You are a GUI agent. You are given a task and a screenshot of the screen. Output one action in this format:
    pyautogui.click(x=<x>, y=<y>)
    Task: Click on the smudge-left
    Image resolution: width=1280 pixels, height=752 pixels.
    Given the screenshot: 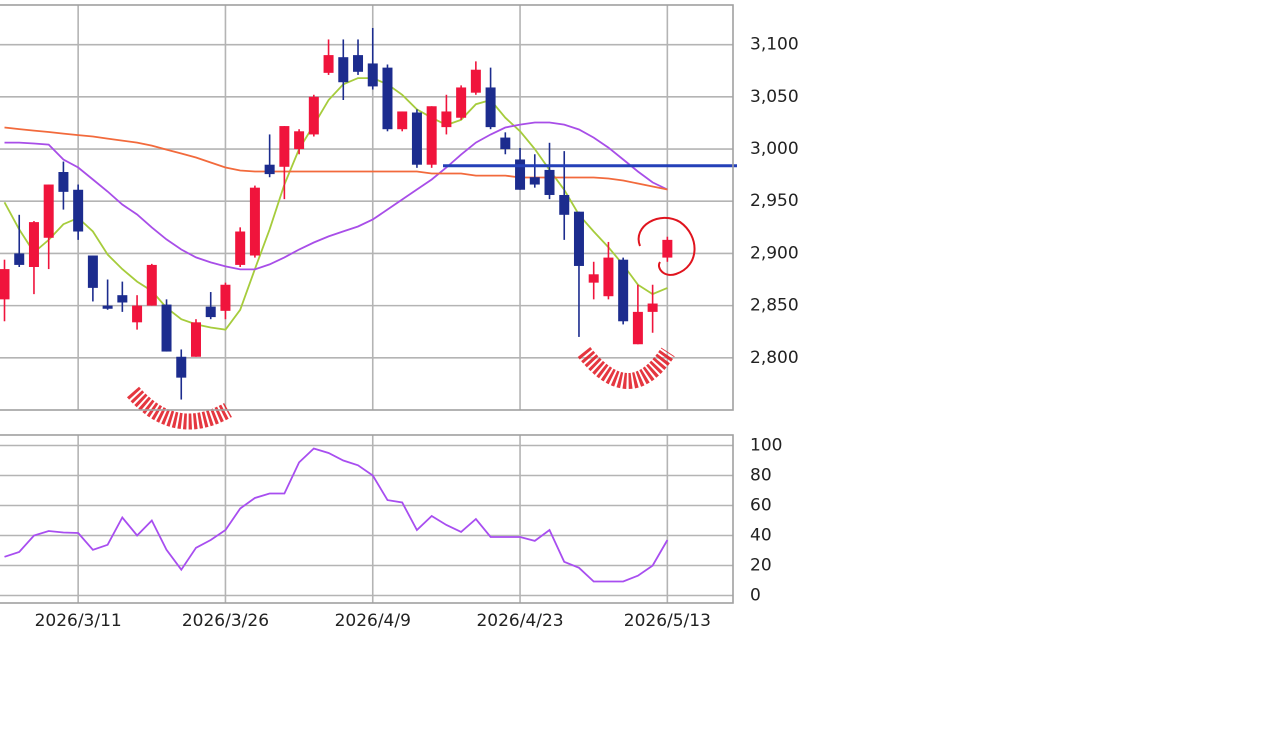 What is the action you would take?
    pyautogui.click(x=179, y=408)
    